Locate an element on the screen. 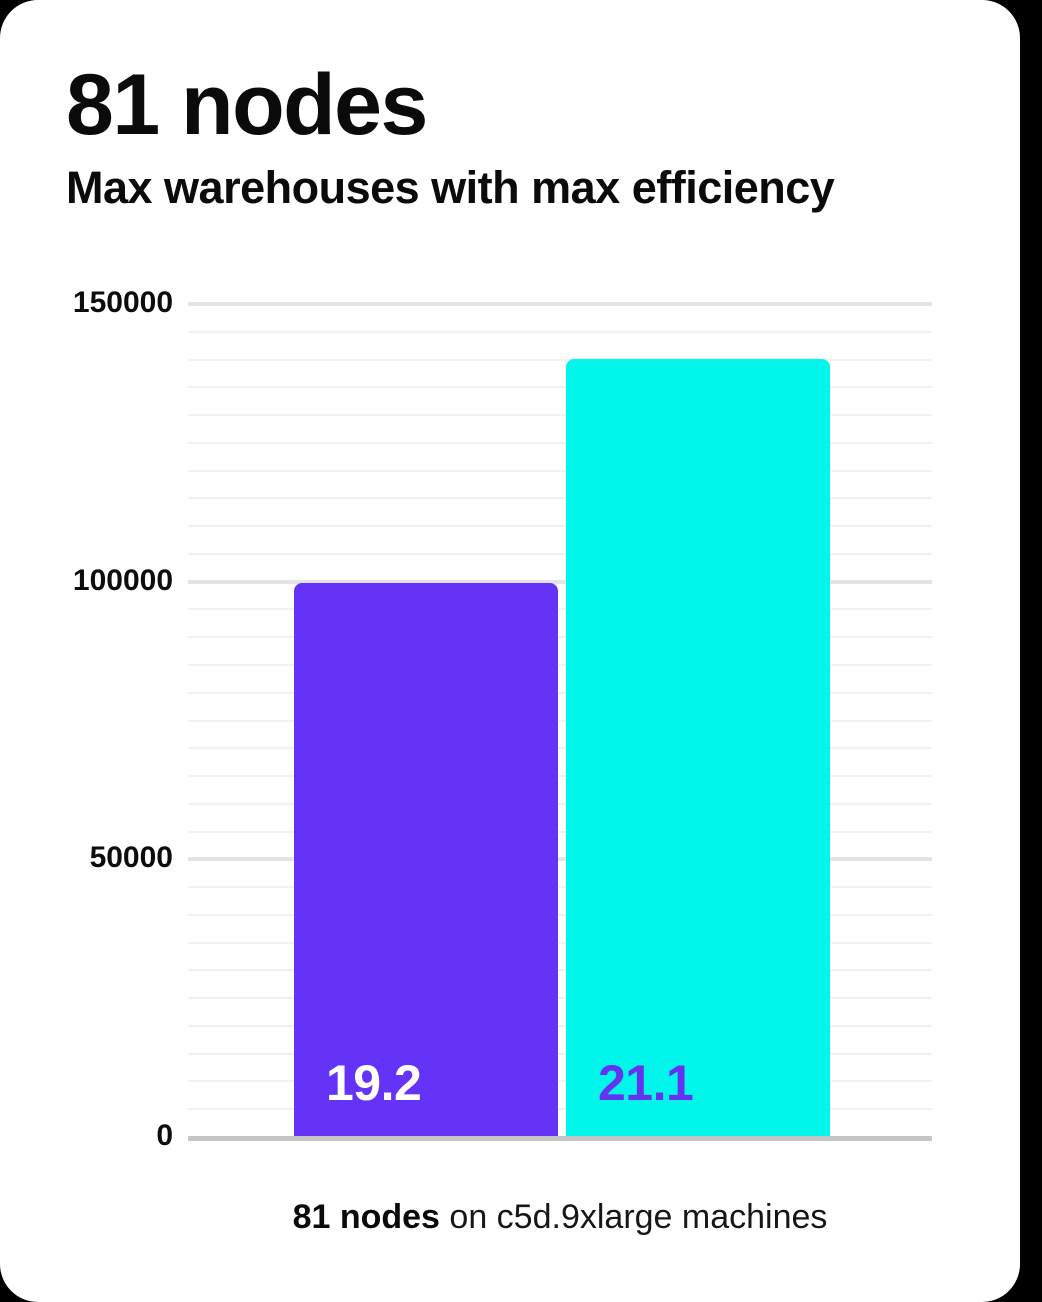  bar-19.2: 19.2 is located at coordinates (426, 859).